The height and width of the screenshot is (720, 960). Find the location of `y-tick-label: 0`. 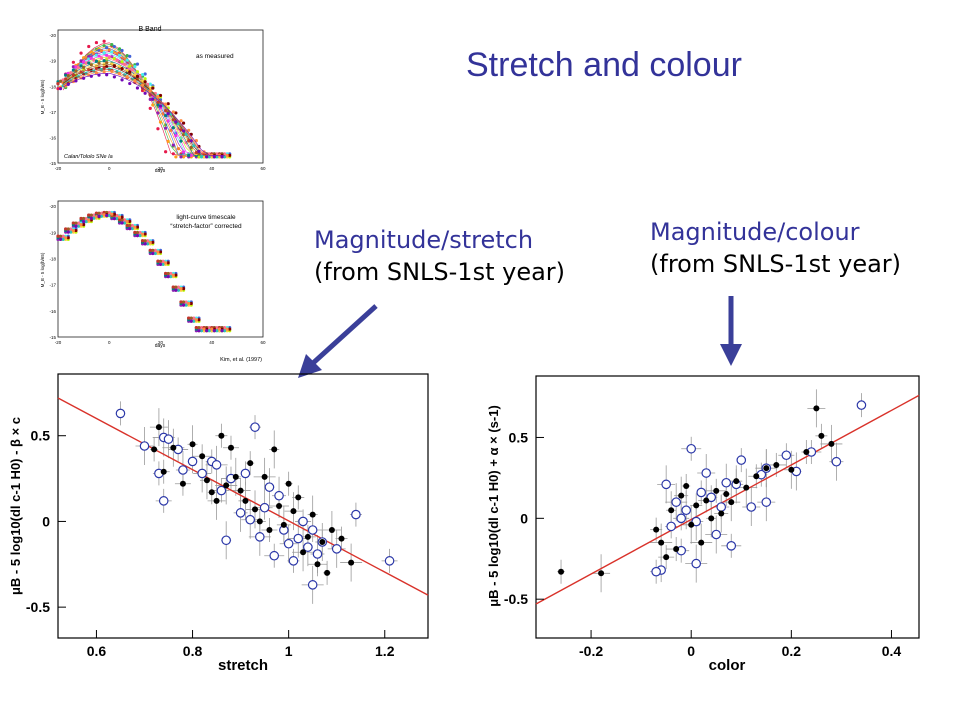

y-tick-label: 0 is located at coordinates (524, 518).